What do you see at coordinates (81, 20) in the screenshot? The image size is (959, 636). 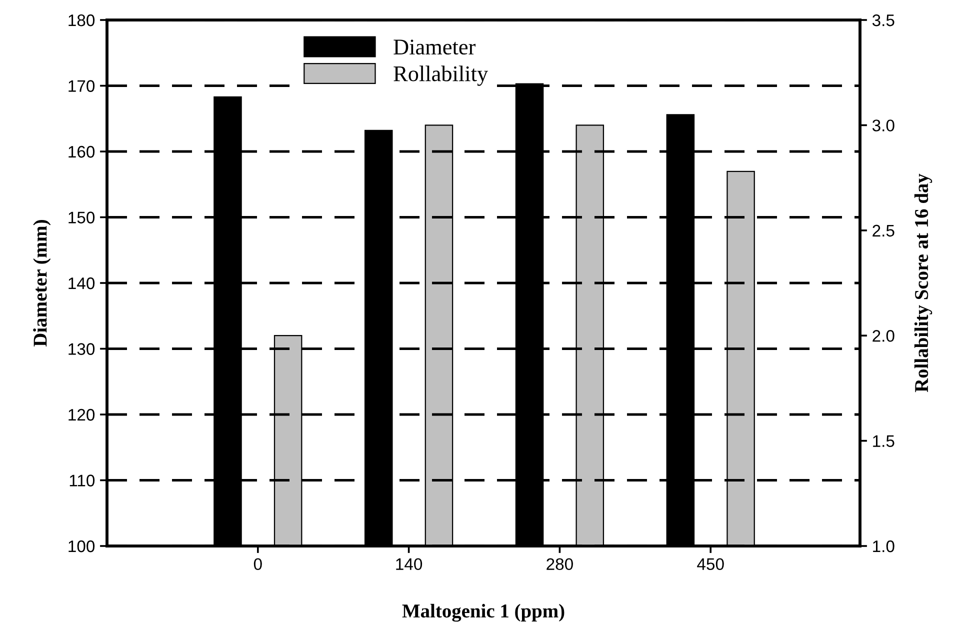 I see `y-tick-label: 180` at bounding box center [81, 20].